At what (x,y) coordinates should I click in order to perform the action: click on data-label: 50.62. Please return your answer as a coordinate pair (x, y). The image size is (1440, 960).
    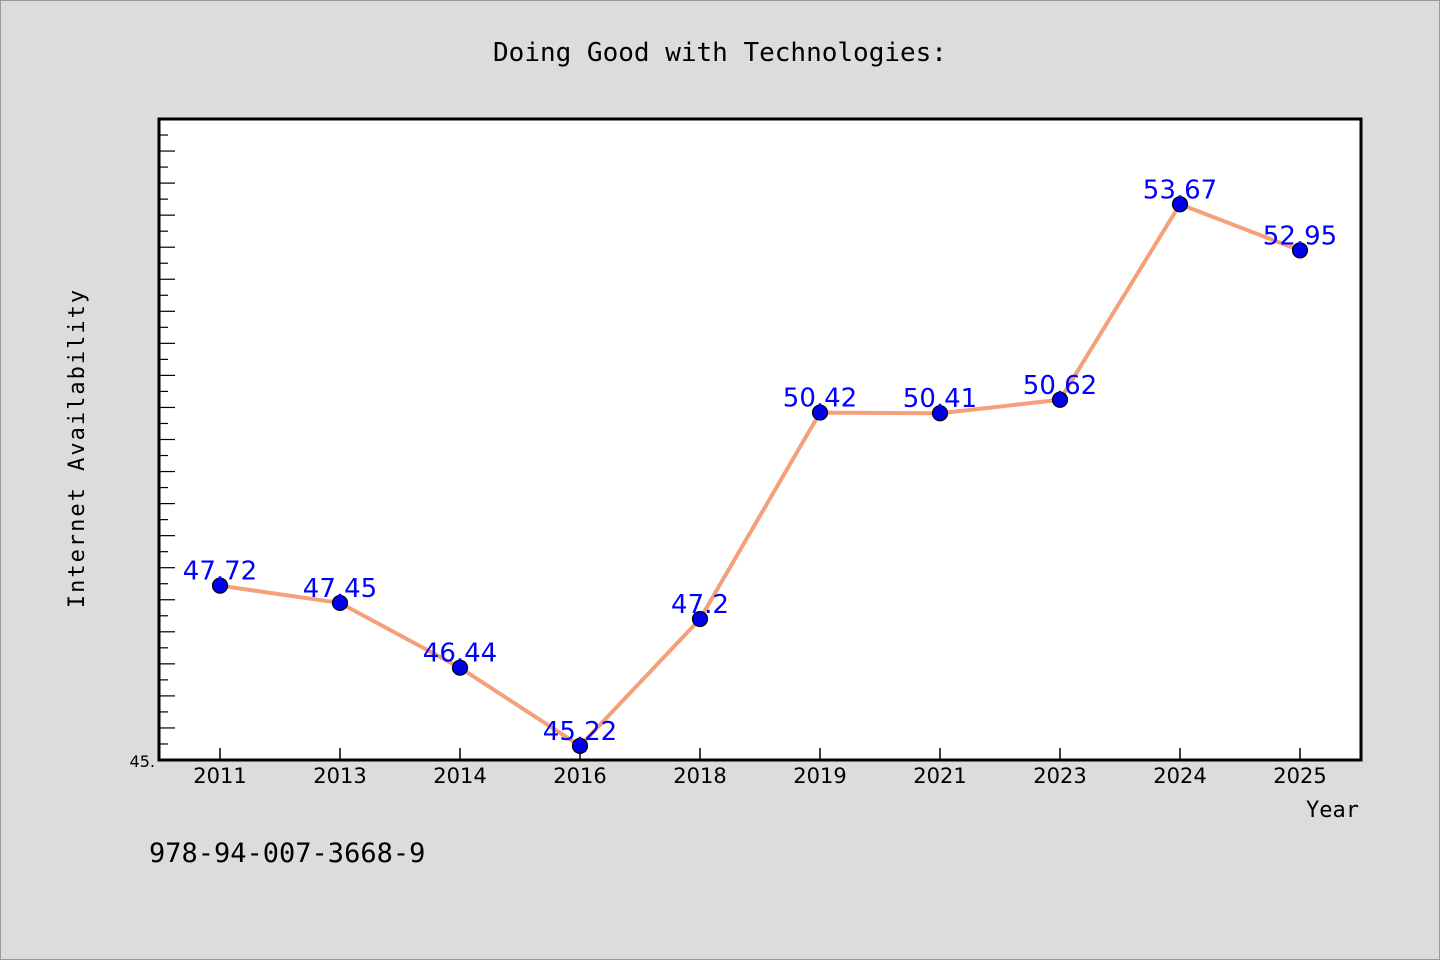
    Looking at the image, I should click on (1060, 386).